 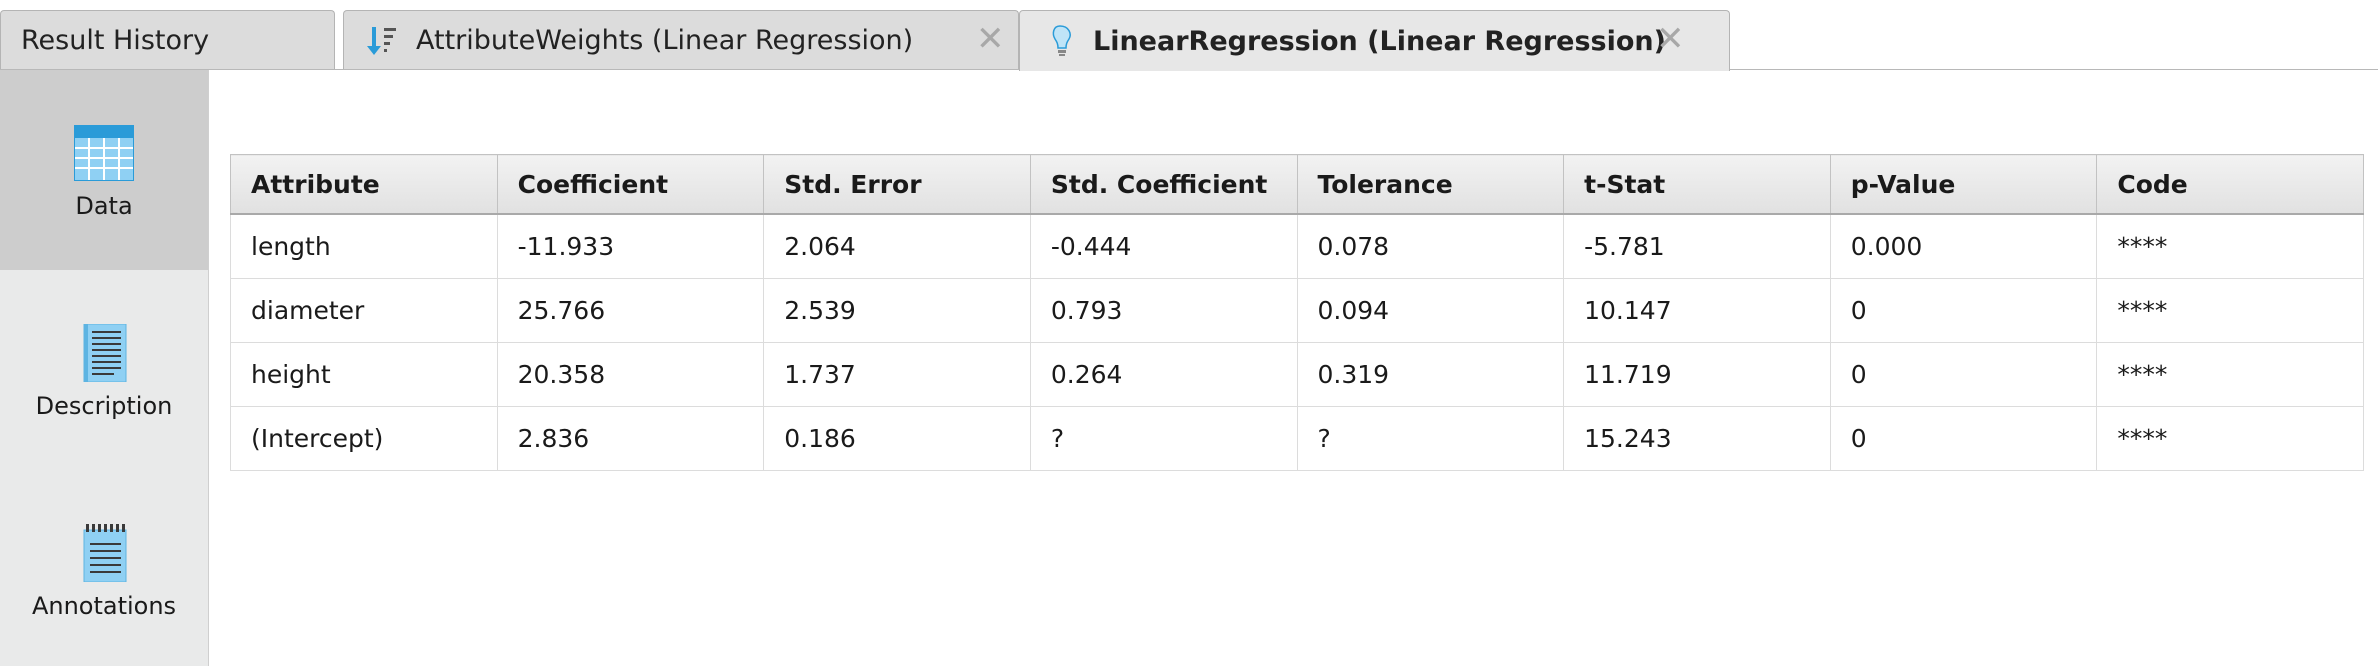 What do you see at coordinates (1430, 184) in the screenshot?
I see `column-header-tolerance: Tolerance` at bounding box center [1430, 184].